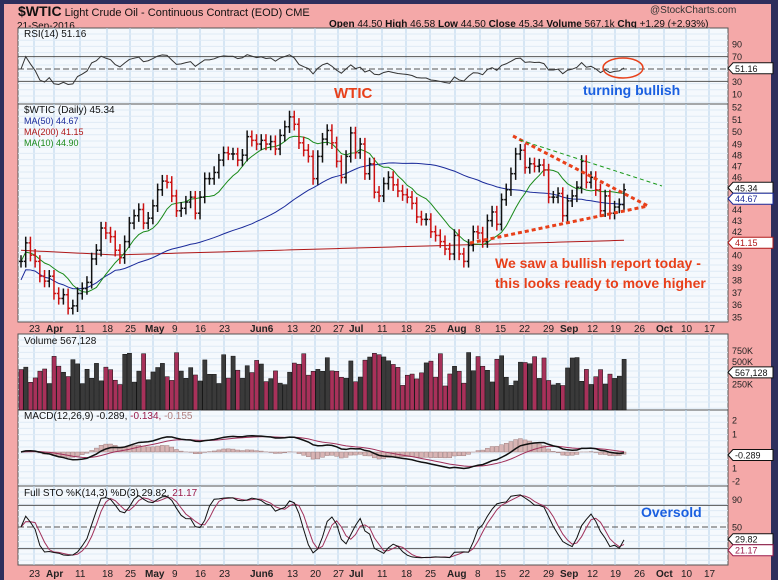  Describe the element at coordinates (710, 574) in the screenshot. I see `date-tick: 17` at that location.